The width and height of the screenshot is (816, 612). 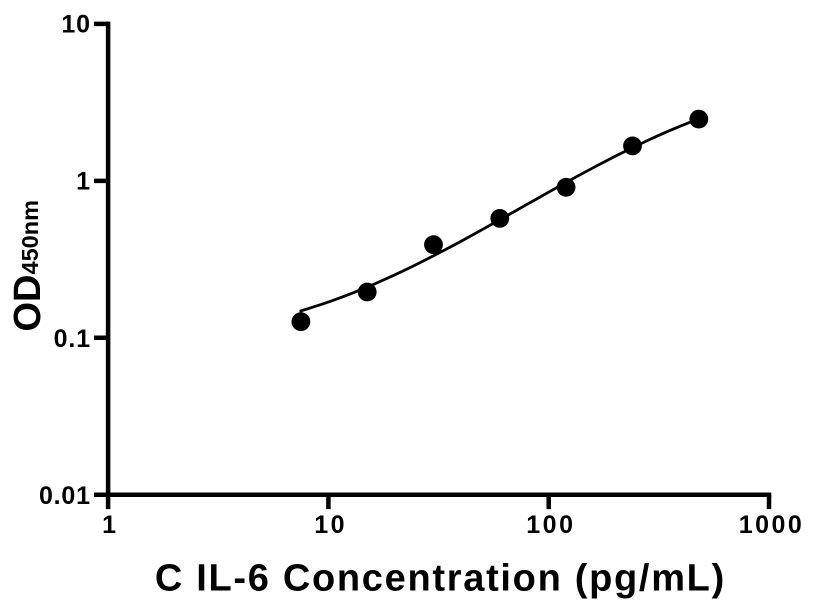 I want to click on svg-text: C IL-6 Concentration (pg/mL), so click(x=440, y=578).